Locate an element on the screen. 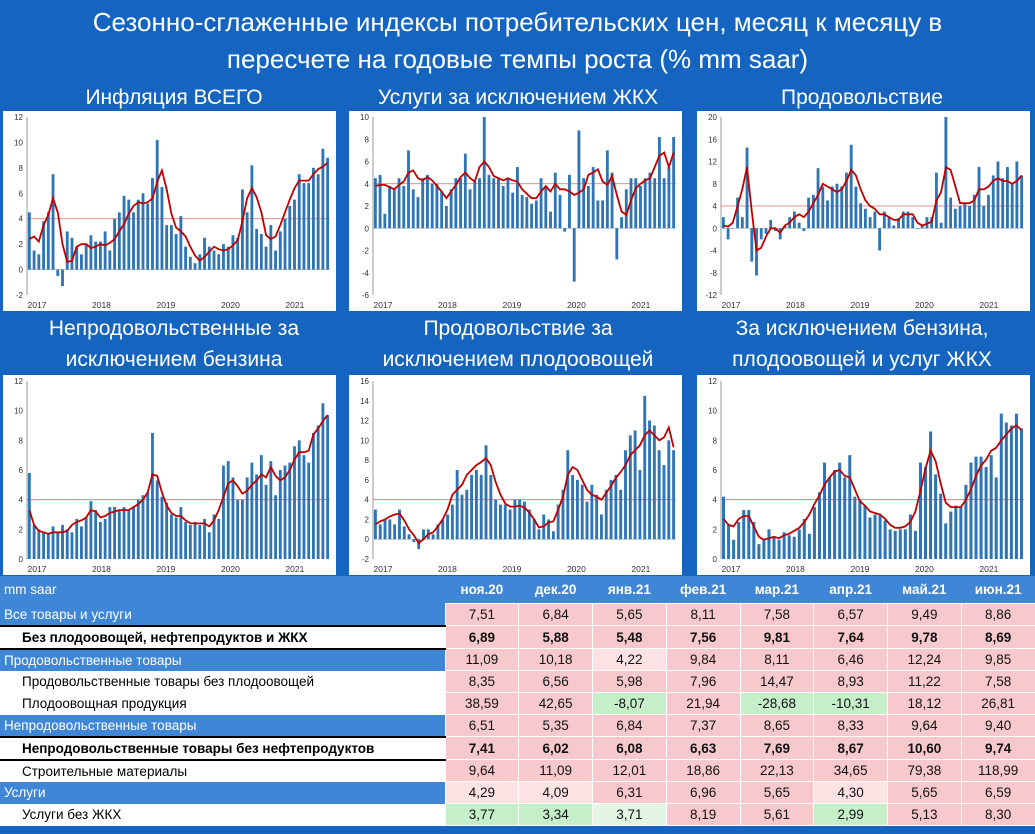  table-cell: 8,86 is located at coordinates (997, 614).